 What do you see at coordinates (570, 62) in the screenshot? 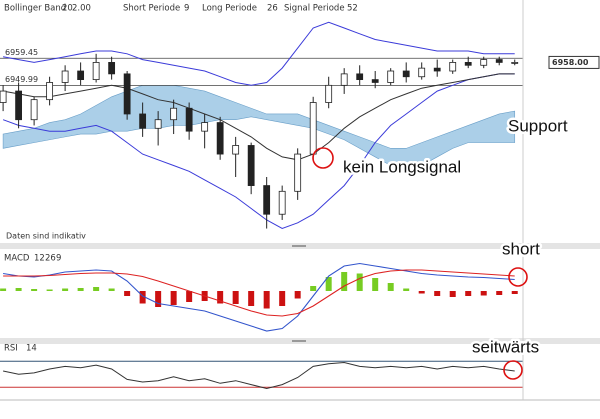
I see `last-price-label: 6958.00` at bounding box center [570, 62].